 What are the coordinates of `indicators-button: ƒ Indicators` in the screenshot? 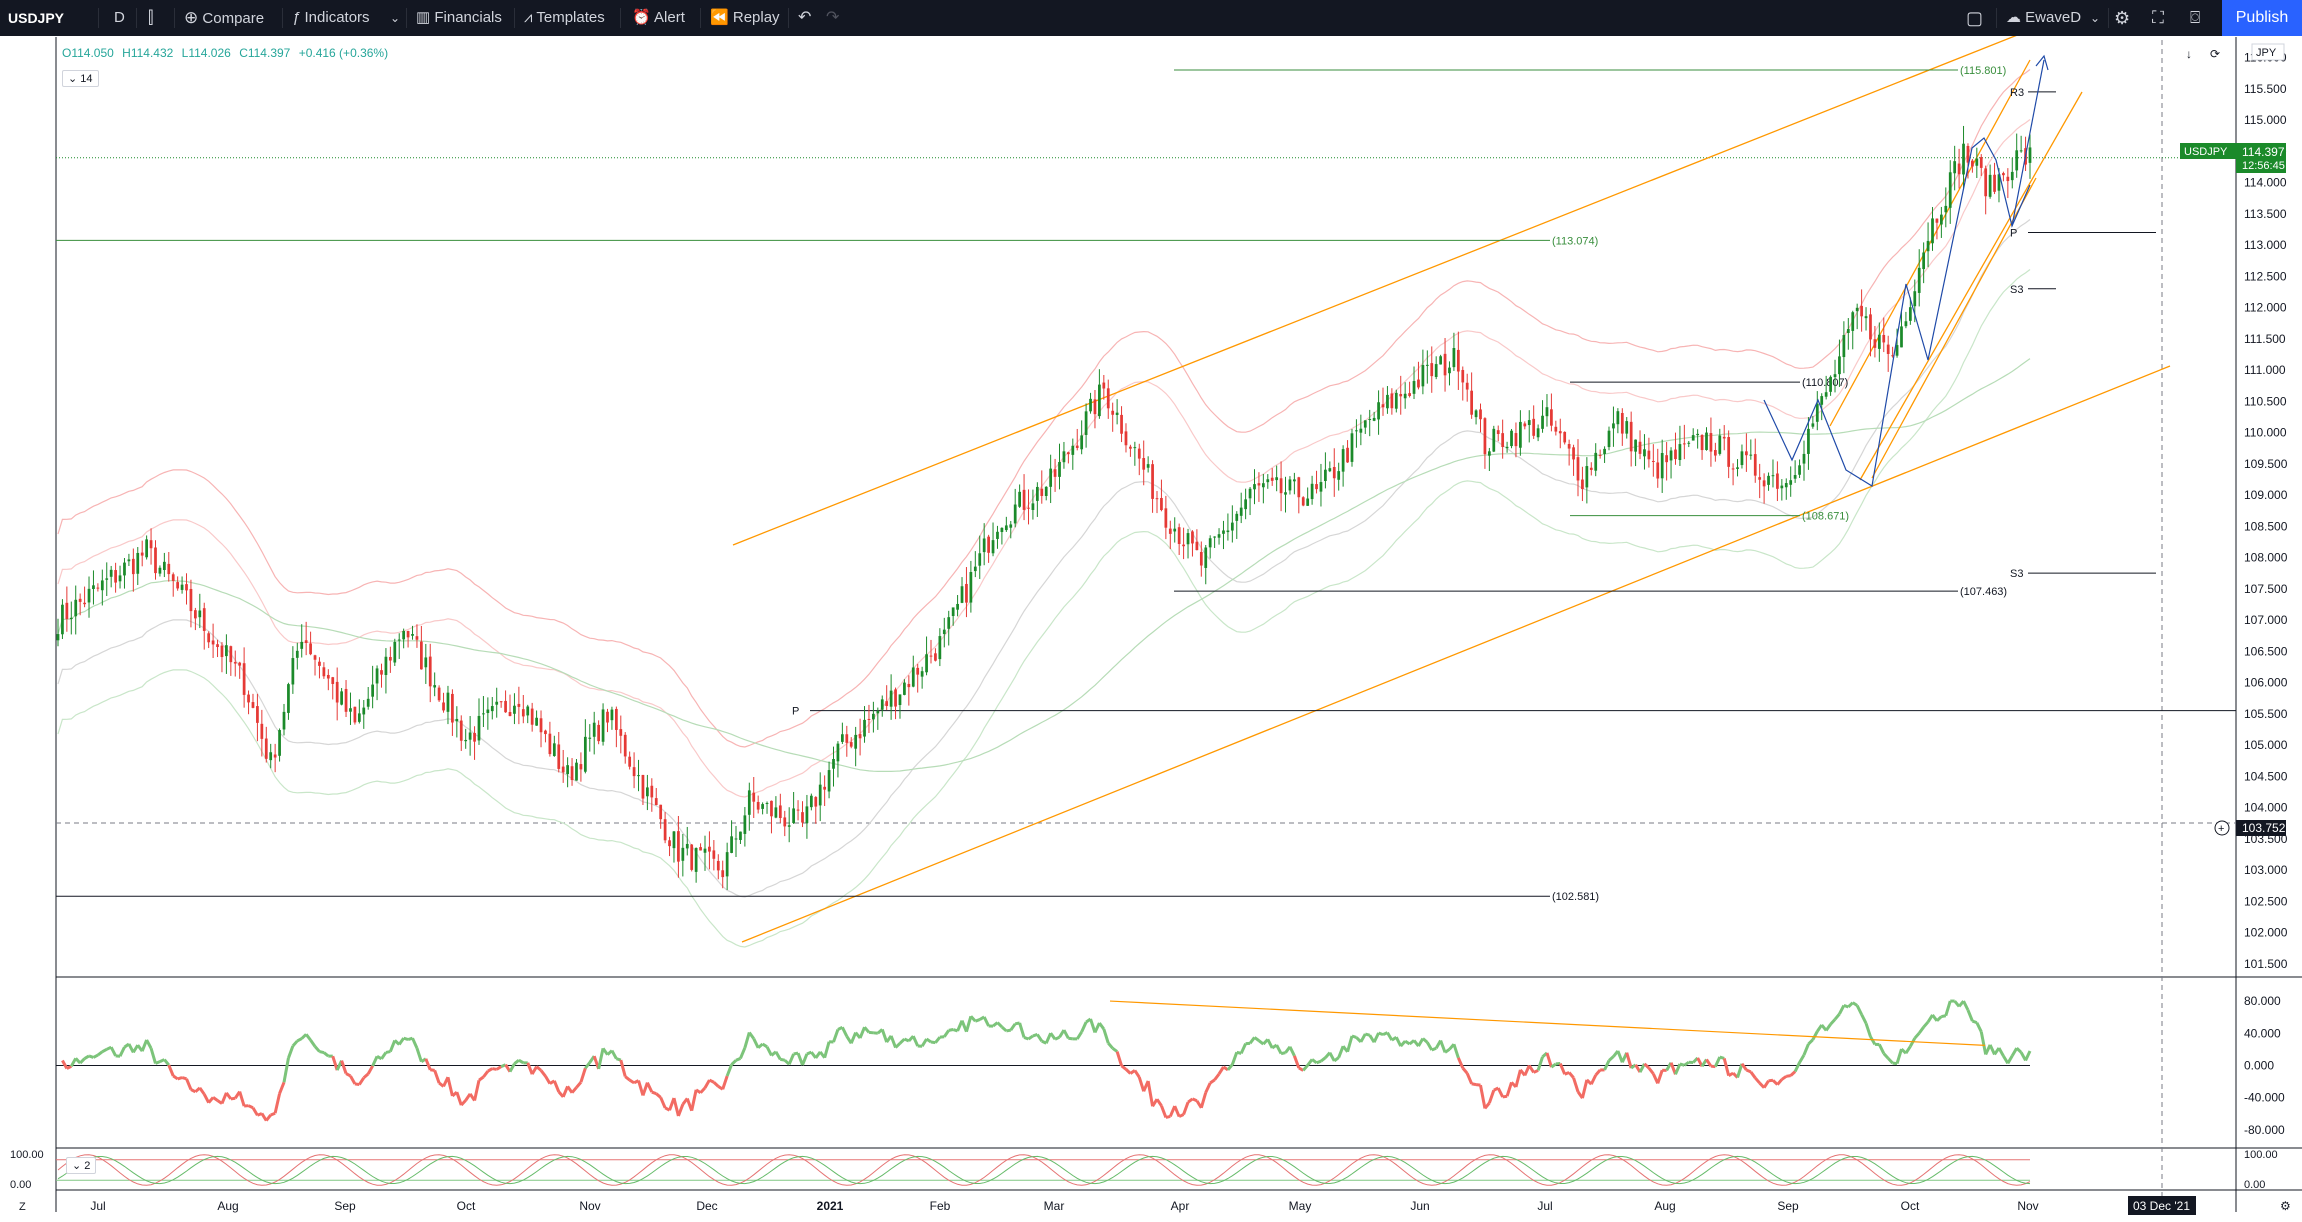 It's located at (331, 18).